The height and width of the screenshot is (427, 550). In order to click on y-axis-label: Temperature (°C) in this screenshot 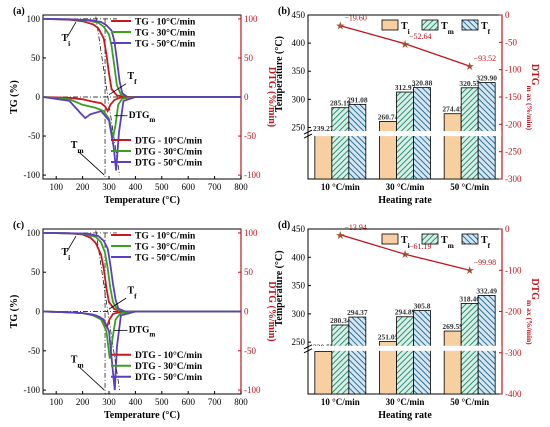, I will do `click(279, 74)`.